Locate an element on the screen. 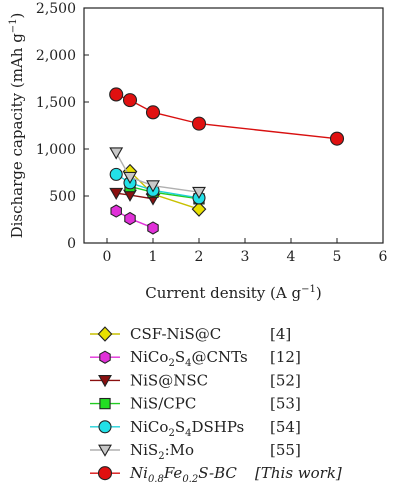 Image resolution: width=400 pixels, height=500 pixels. y-tick-label: 2,000 is located at coordinates (56, 56).